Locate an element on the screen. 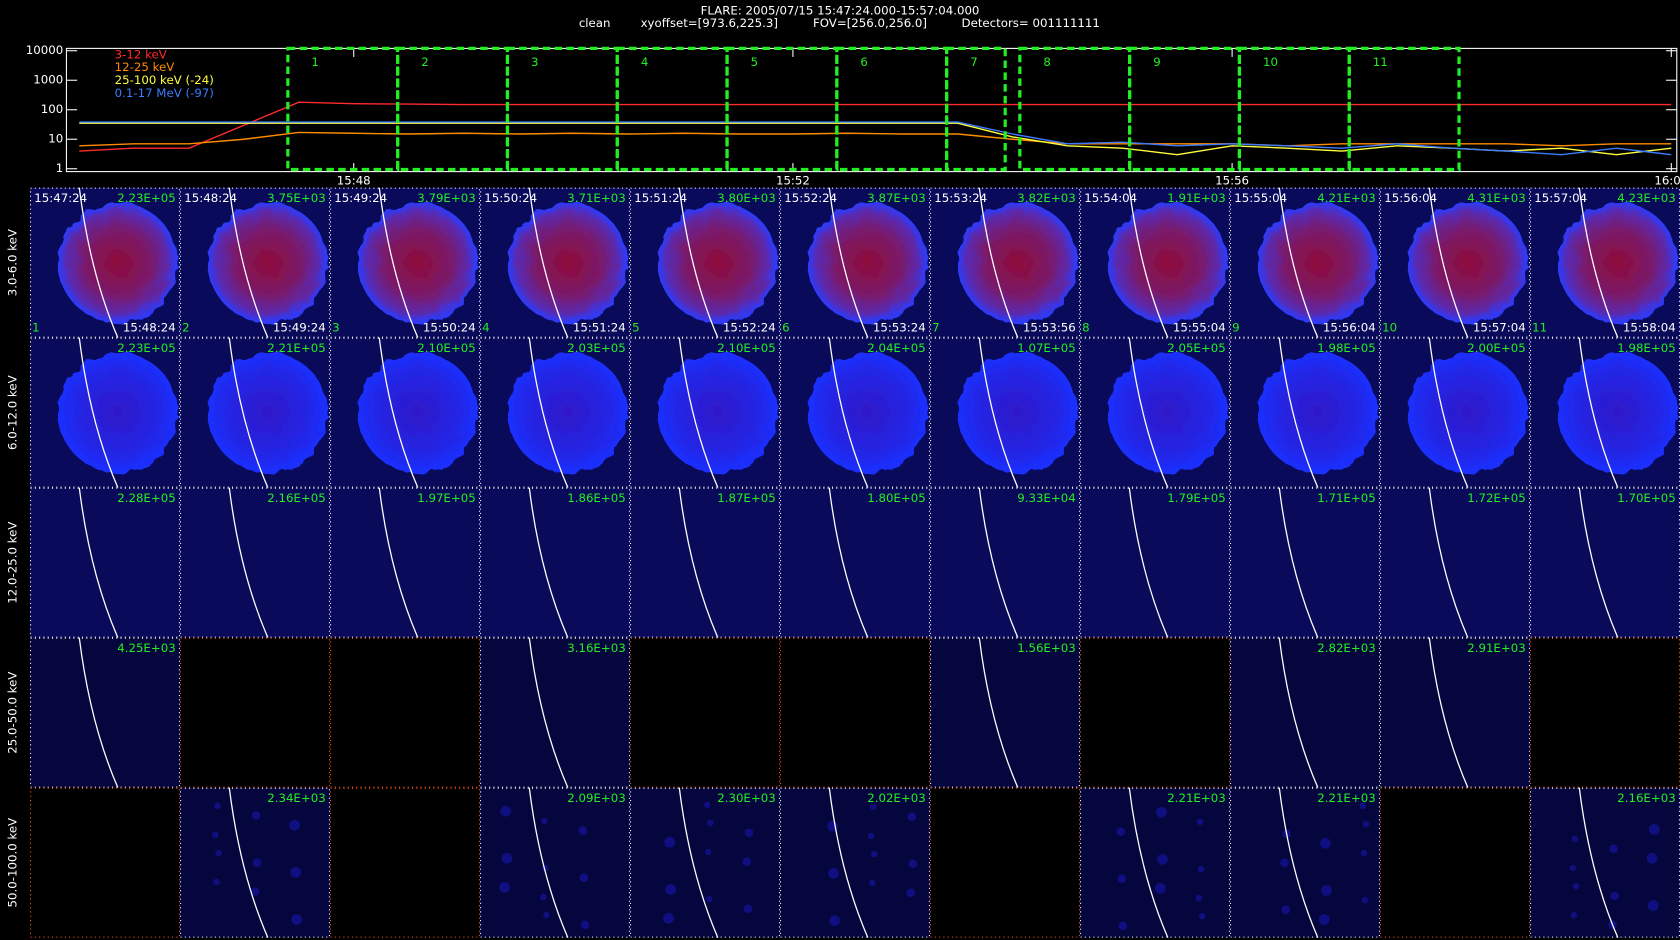 The image size is (1680, 940). legend-entry: 3-12 keV is located at coordinates (141, 54).